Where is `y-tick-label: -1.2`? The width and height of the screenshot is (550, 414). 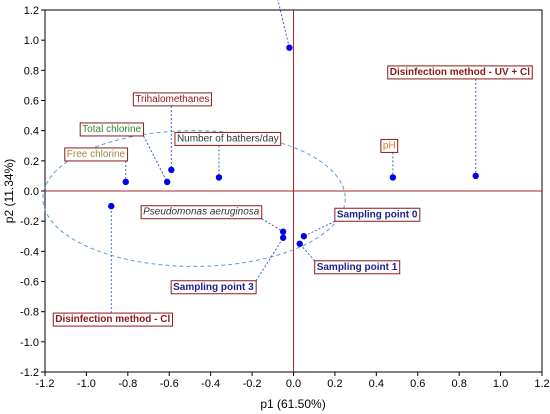 y-tick-label: -1.2 is located at coordinates (29, 373).